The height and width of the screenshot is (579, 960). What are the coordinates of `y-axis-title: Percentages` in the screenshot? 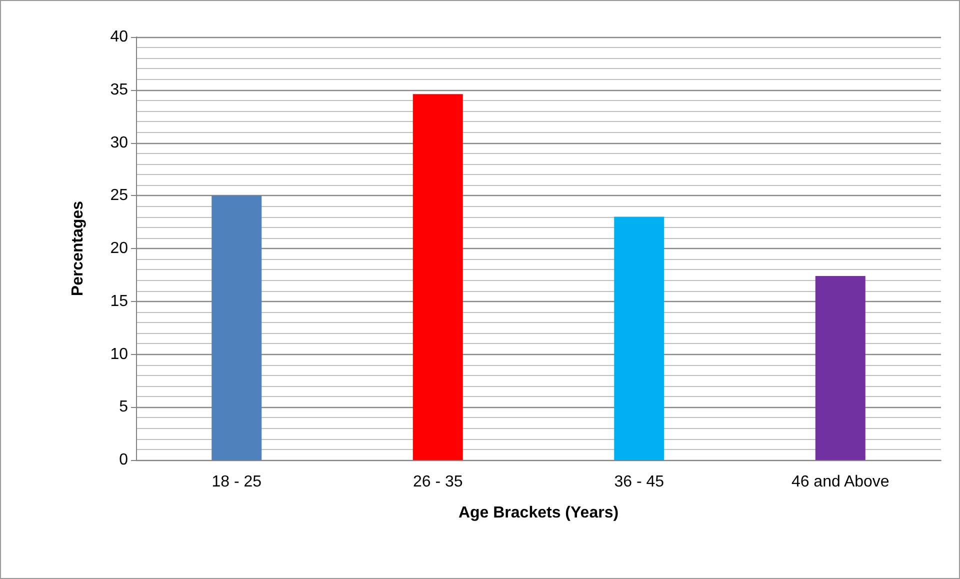 It's located at (78, 248).